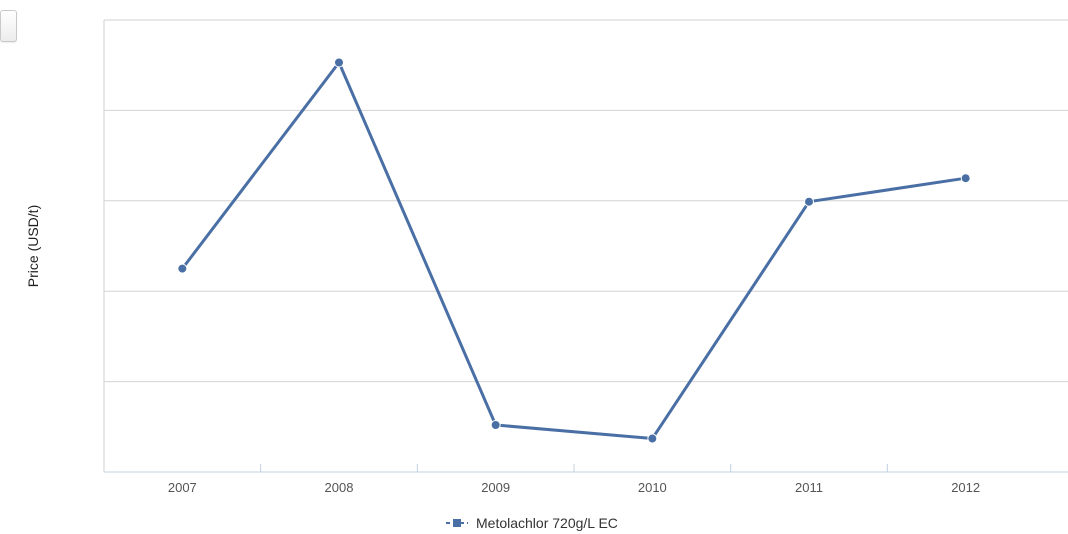  Describe the element at coordinates (965, 487) in the screenshot. I see `x-tick-label: 2012` at that location.